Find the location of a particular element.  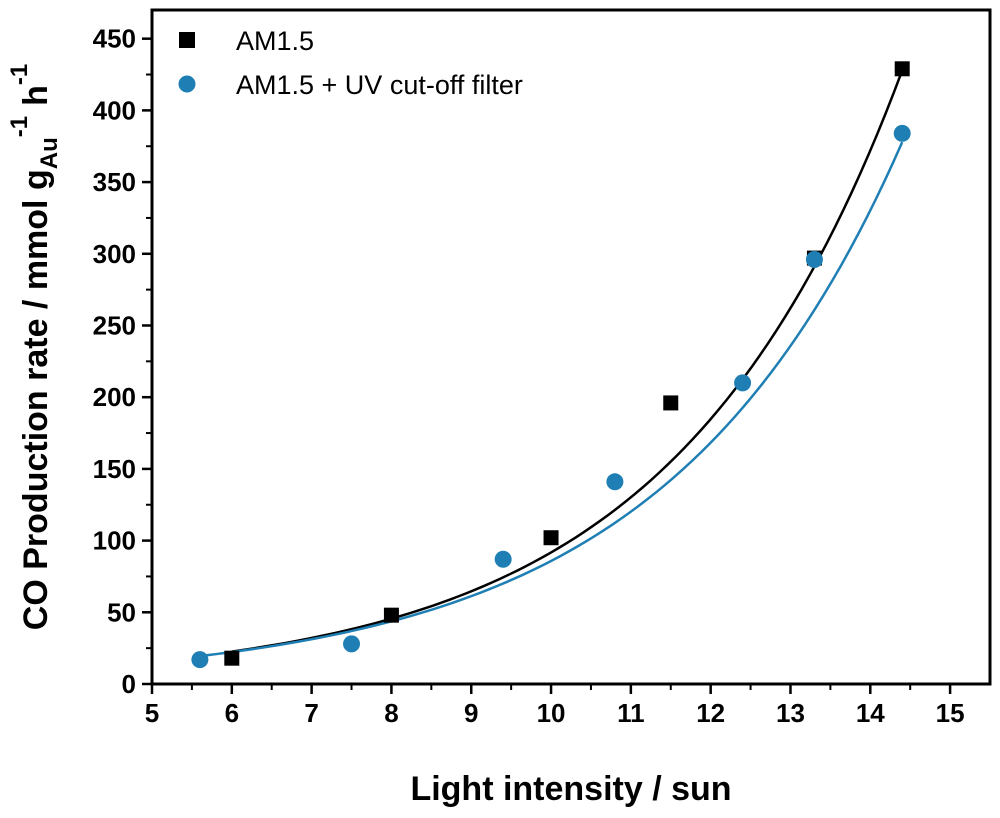

legend: AM1.5 AM1.5 + UV cut-off filter is located at coordinates (350, 63).